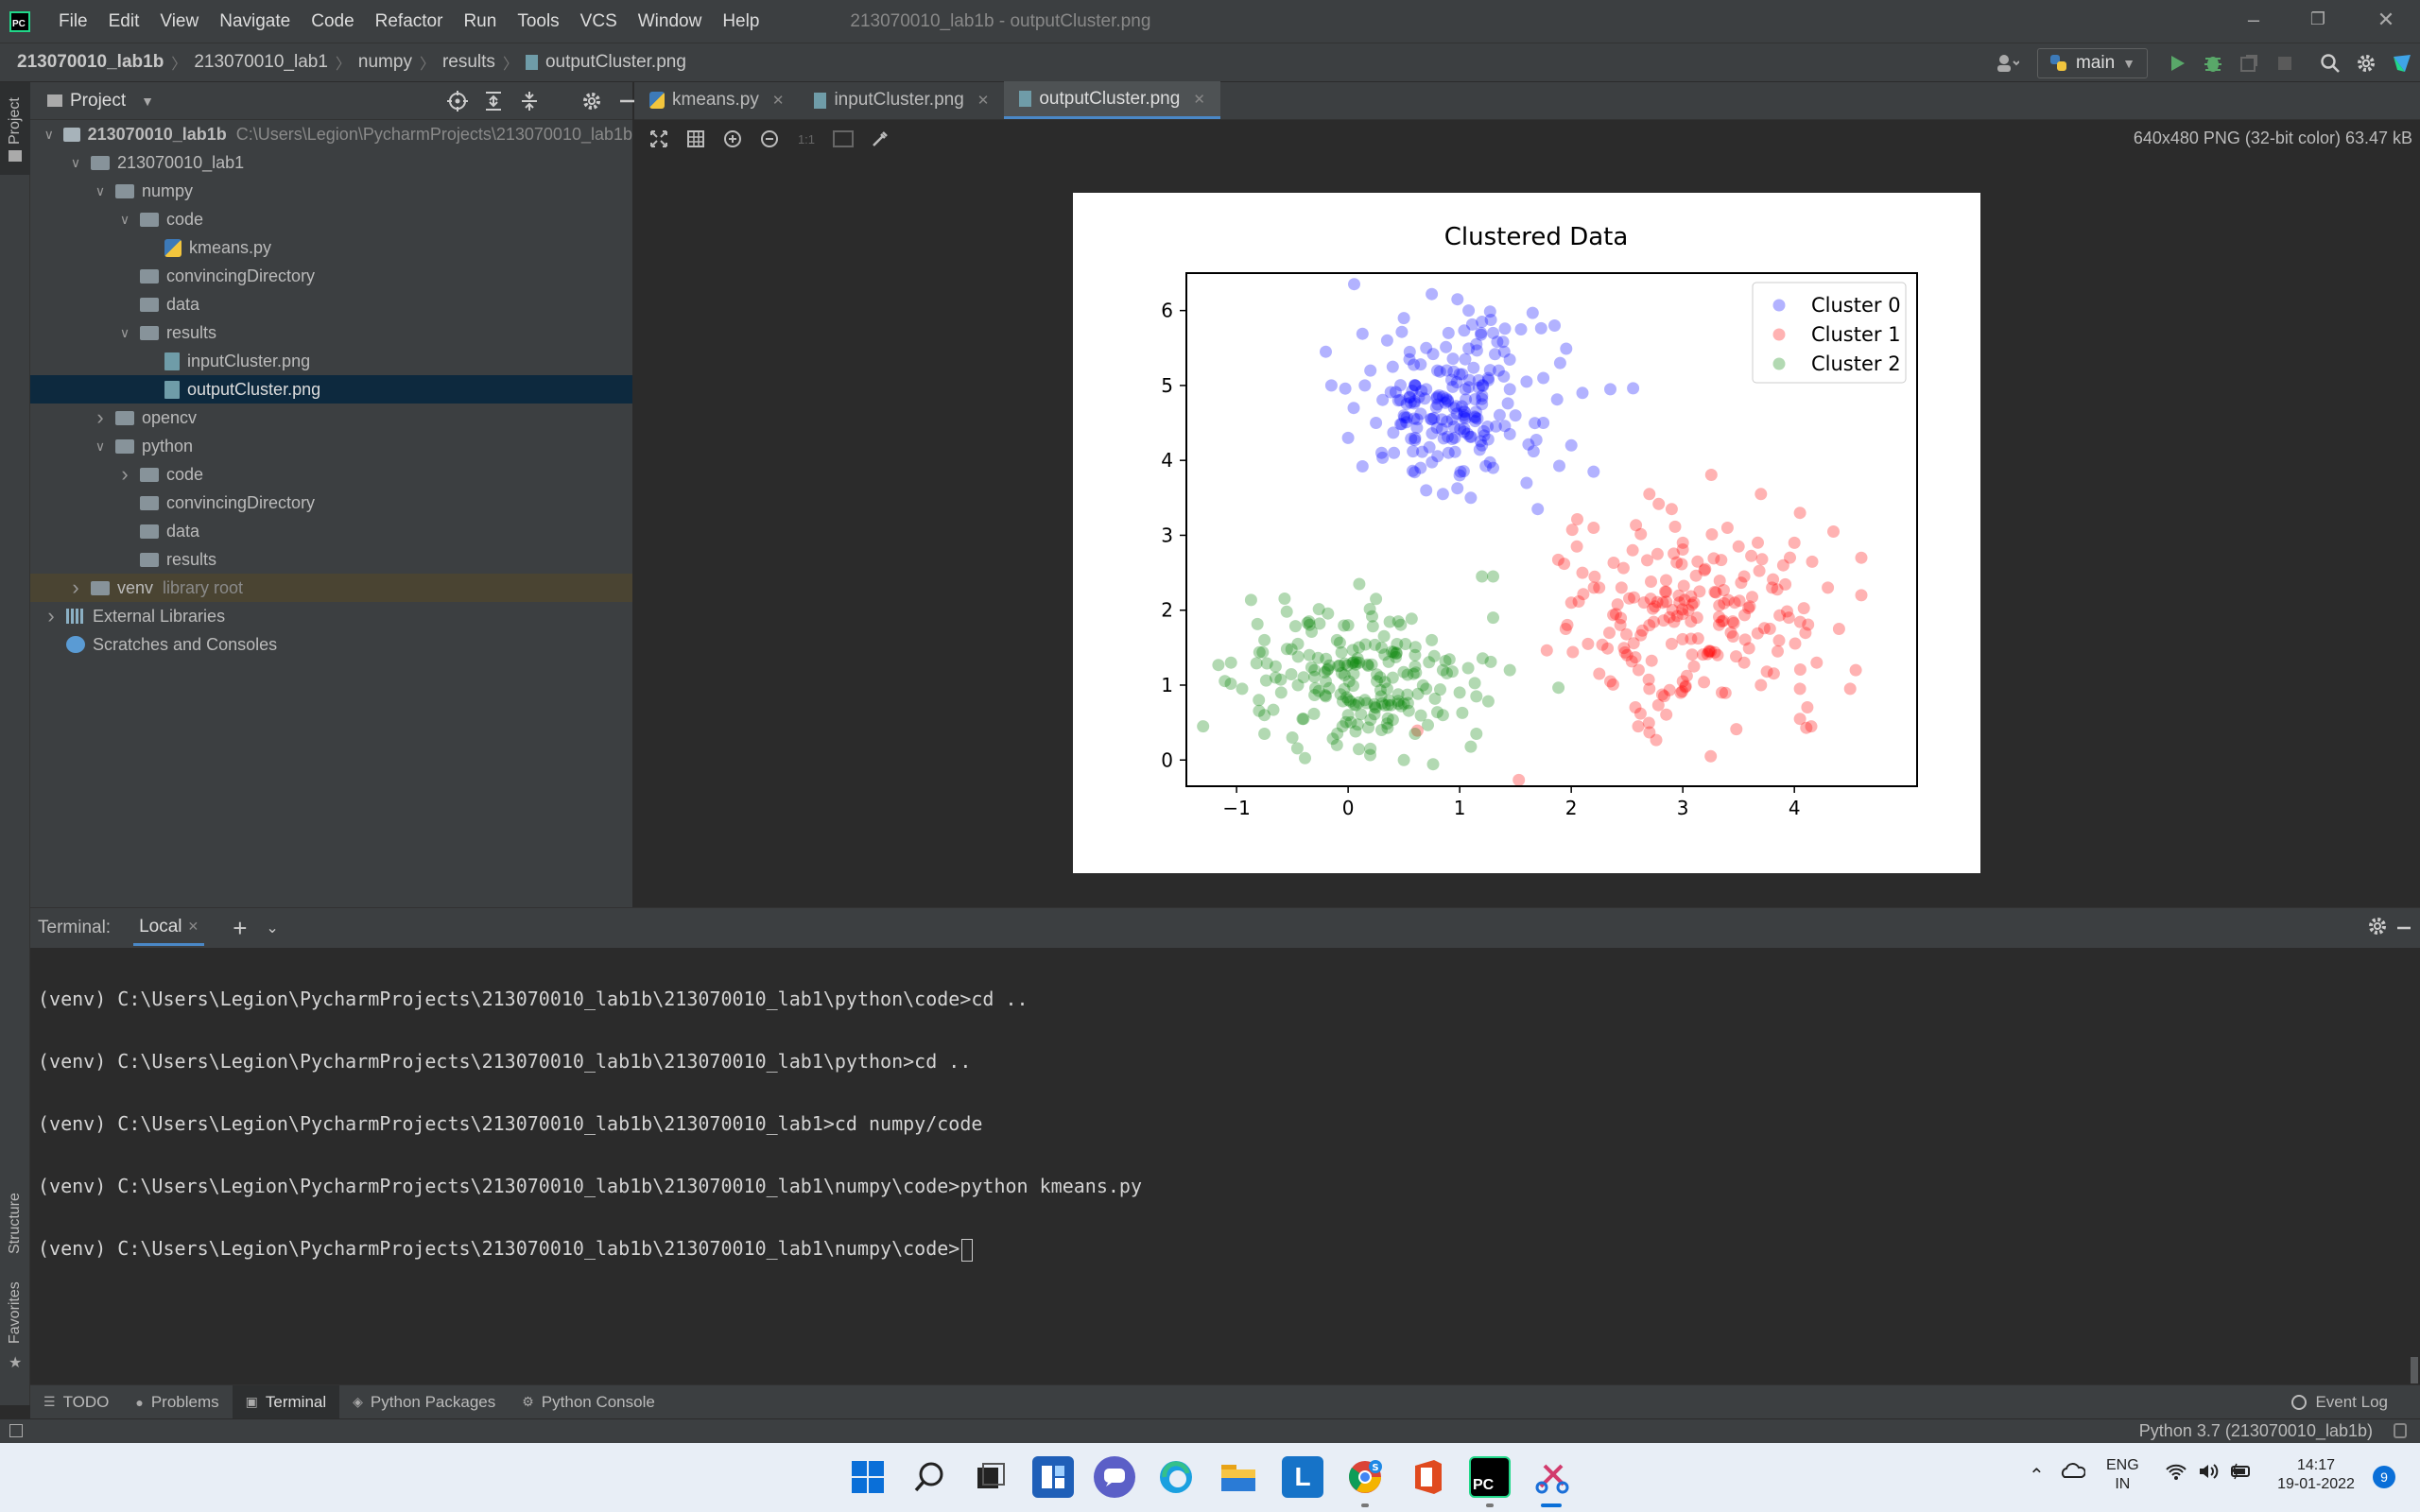 The width and height of the screenshot is (2420, 1512). I want to click on collapse-all-icon, so click(529, 101).